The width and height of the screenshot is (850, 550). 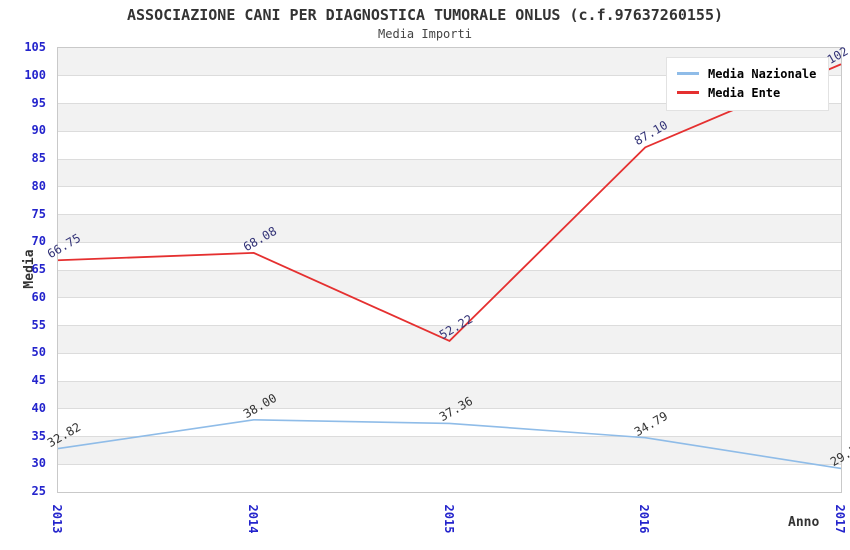 What do you see at coordinates (38, 213) in the screenshot?
I see `y-tick-label: 75` at bounding box center [38, 213].